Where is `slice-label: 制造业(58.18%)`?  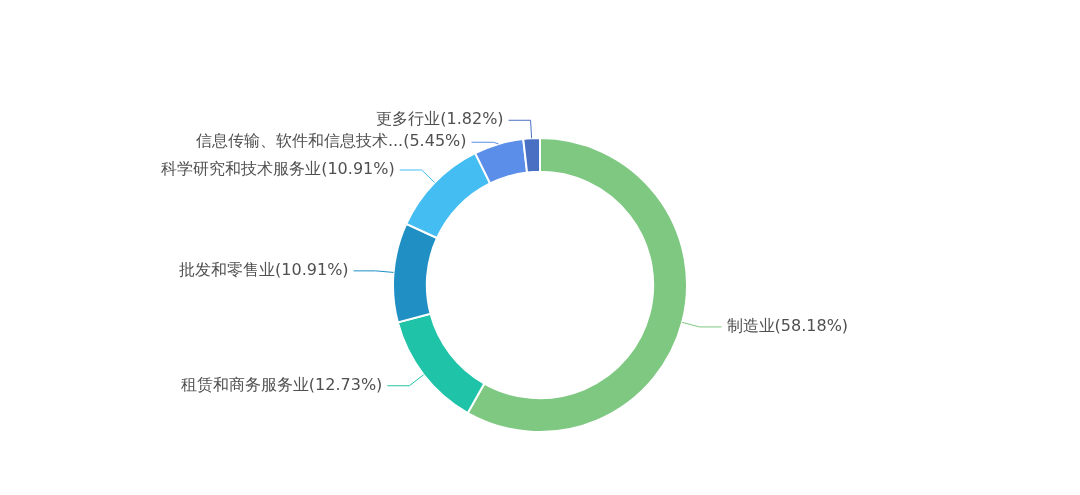 slice-label: 制造业(58.18%) is located at coordinates (787, 326).